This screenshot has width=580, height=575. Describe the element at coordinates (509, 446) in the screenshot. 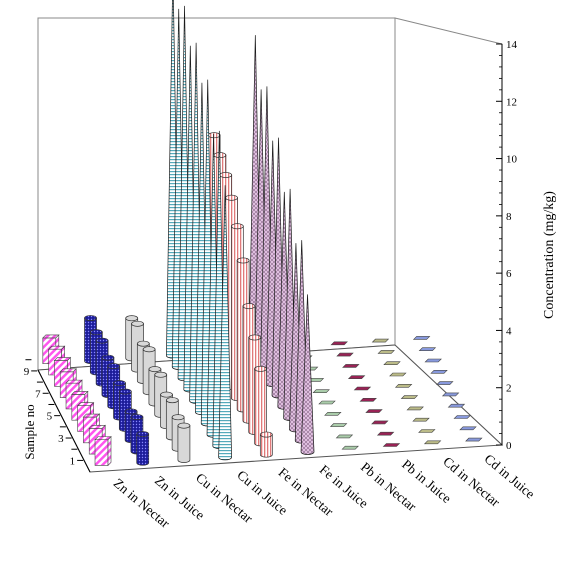

I see `z-tick-label: 0` at that location.